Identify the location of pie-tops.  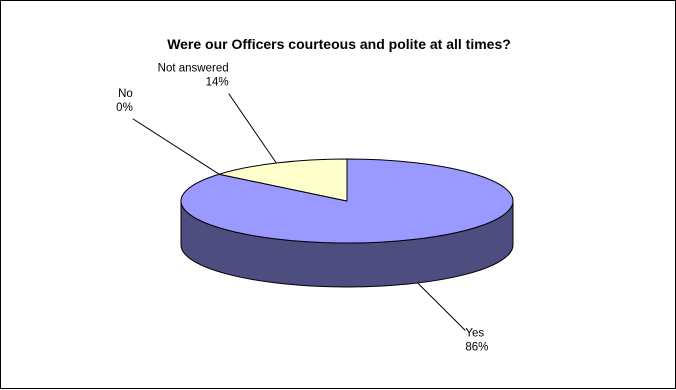
(347, 201).